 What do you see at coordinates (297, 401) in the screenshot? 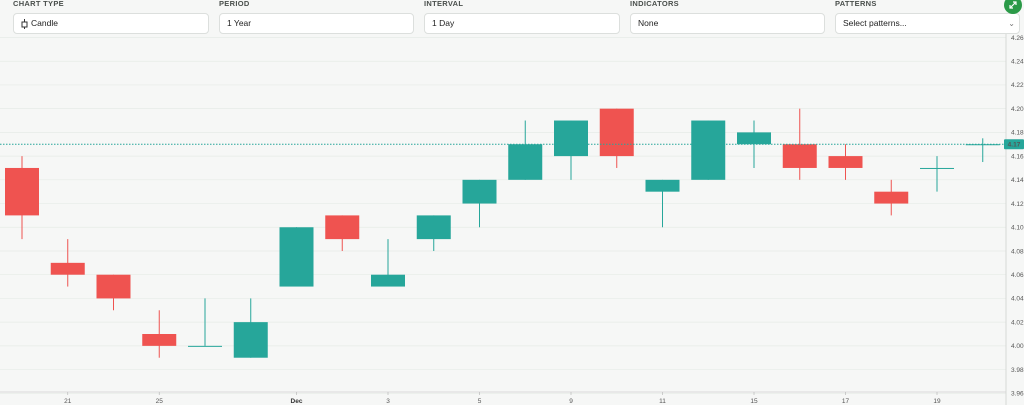
I see `x-tick-label: Dec` at bounding box center [297, 401].